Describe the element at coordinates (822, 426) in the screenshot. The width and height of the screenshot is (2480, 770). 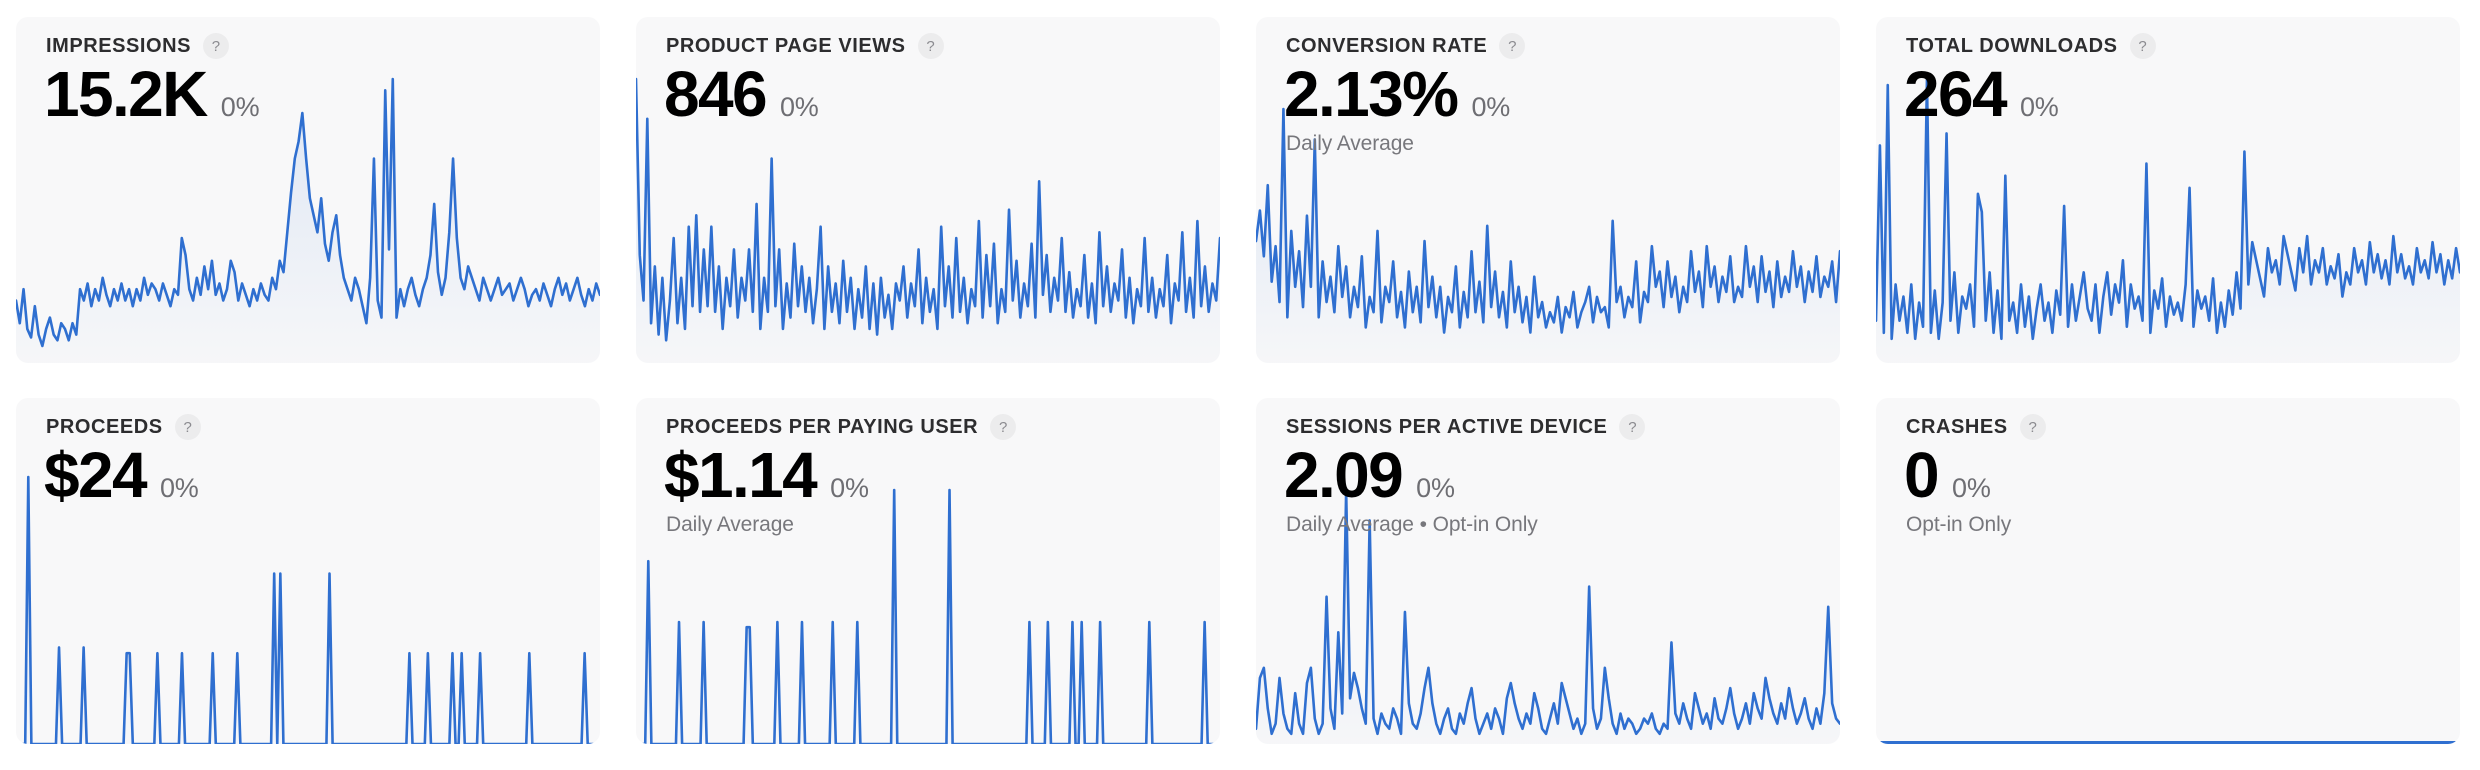
I see `metric-label: PROCEEDS PER PAYING USER` at that location.